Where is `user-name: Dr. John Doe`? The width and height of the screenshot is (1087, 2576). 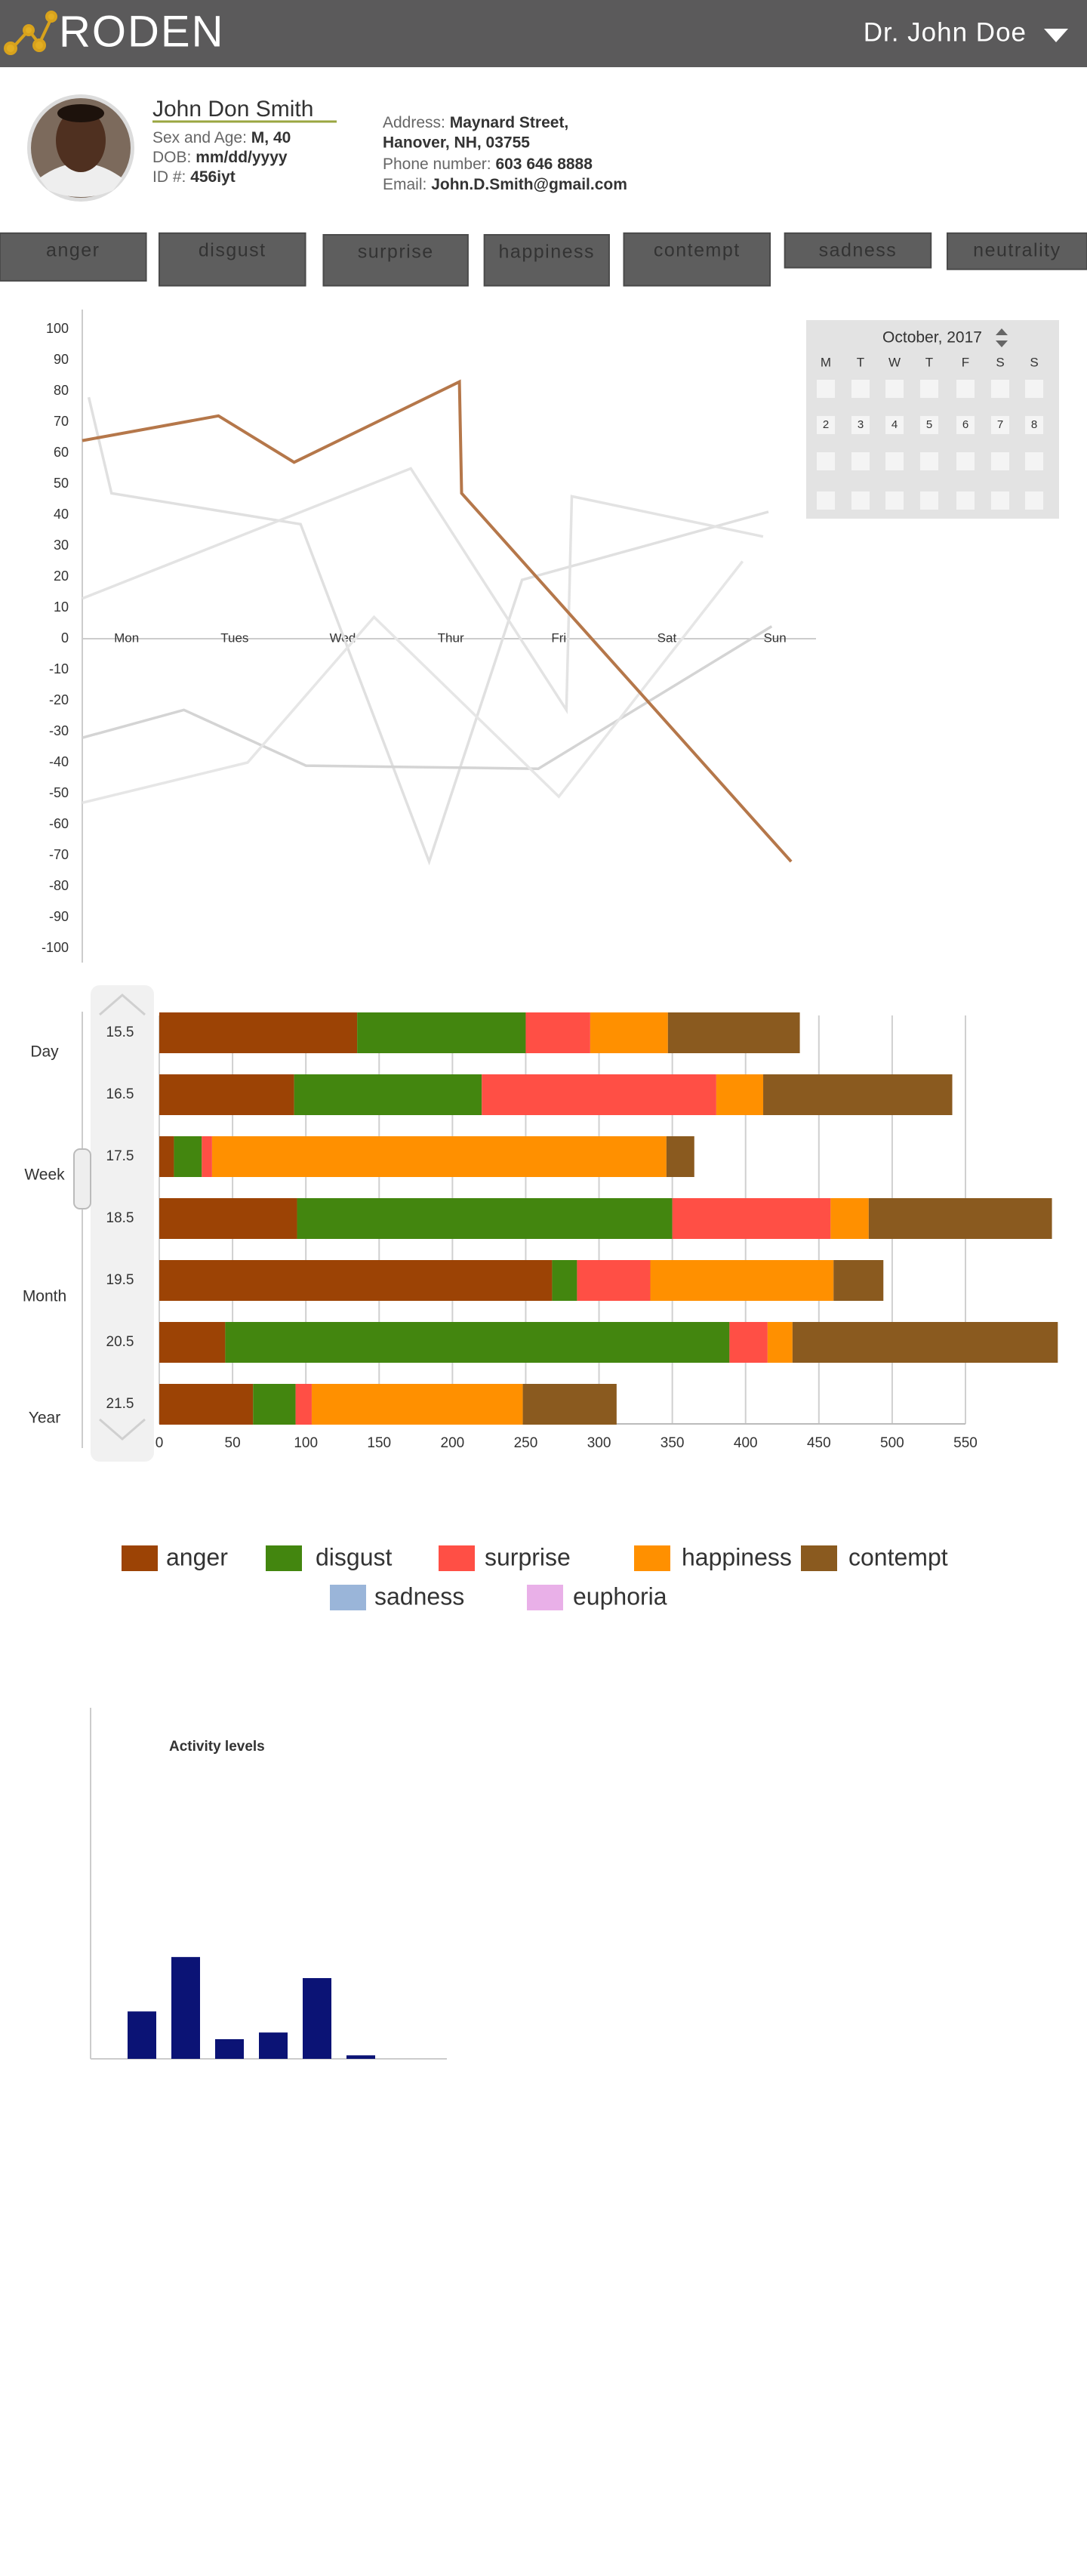 user-name: Dr. John Doe is located at coordinates (946, 32).